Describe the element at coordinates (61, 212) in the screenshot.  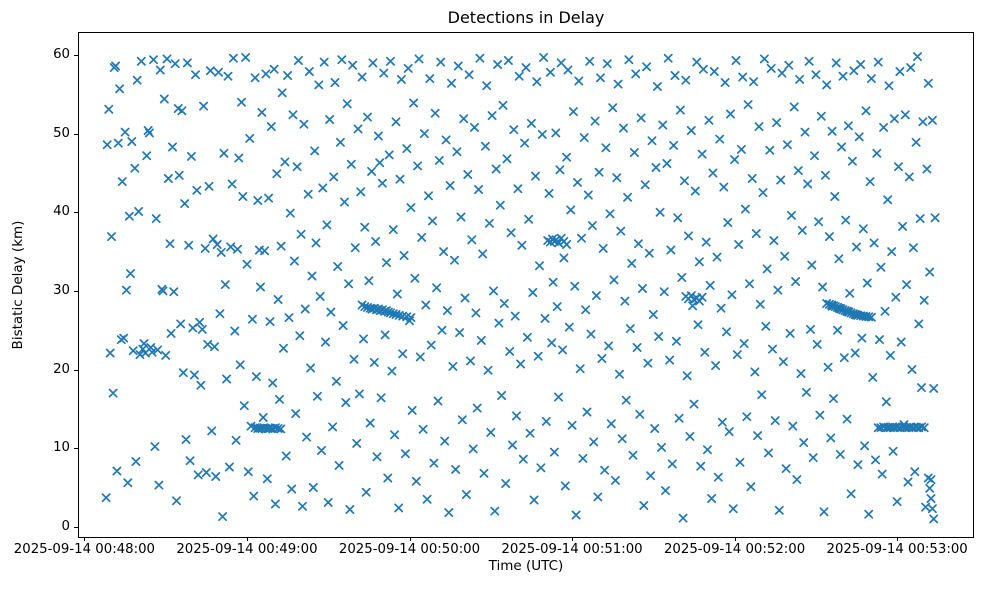
I see `y-tick-label: 40` at that location.